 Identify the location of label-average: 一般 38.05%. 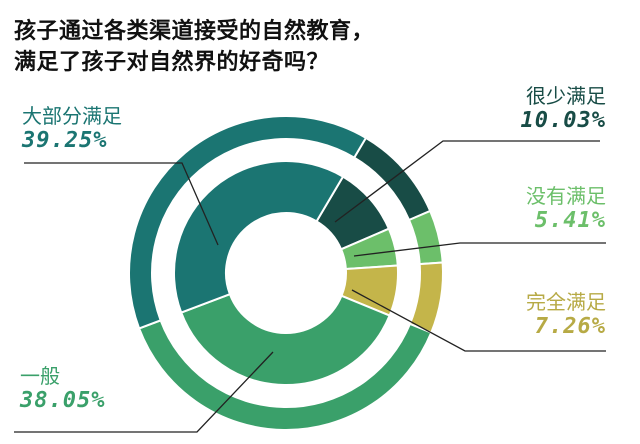
(62, 389).